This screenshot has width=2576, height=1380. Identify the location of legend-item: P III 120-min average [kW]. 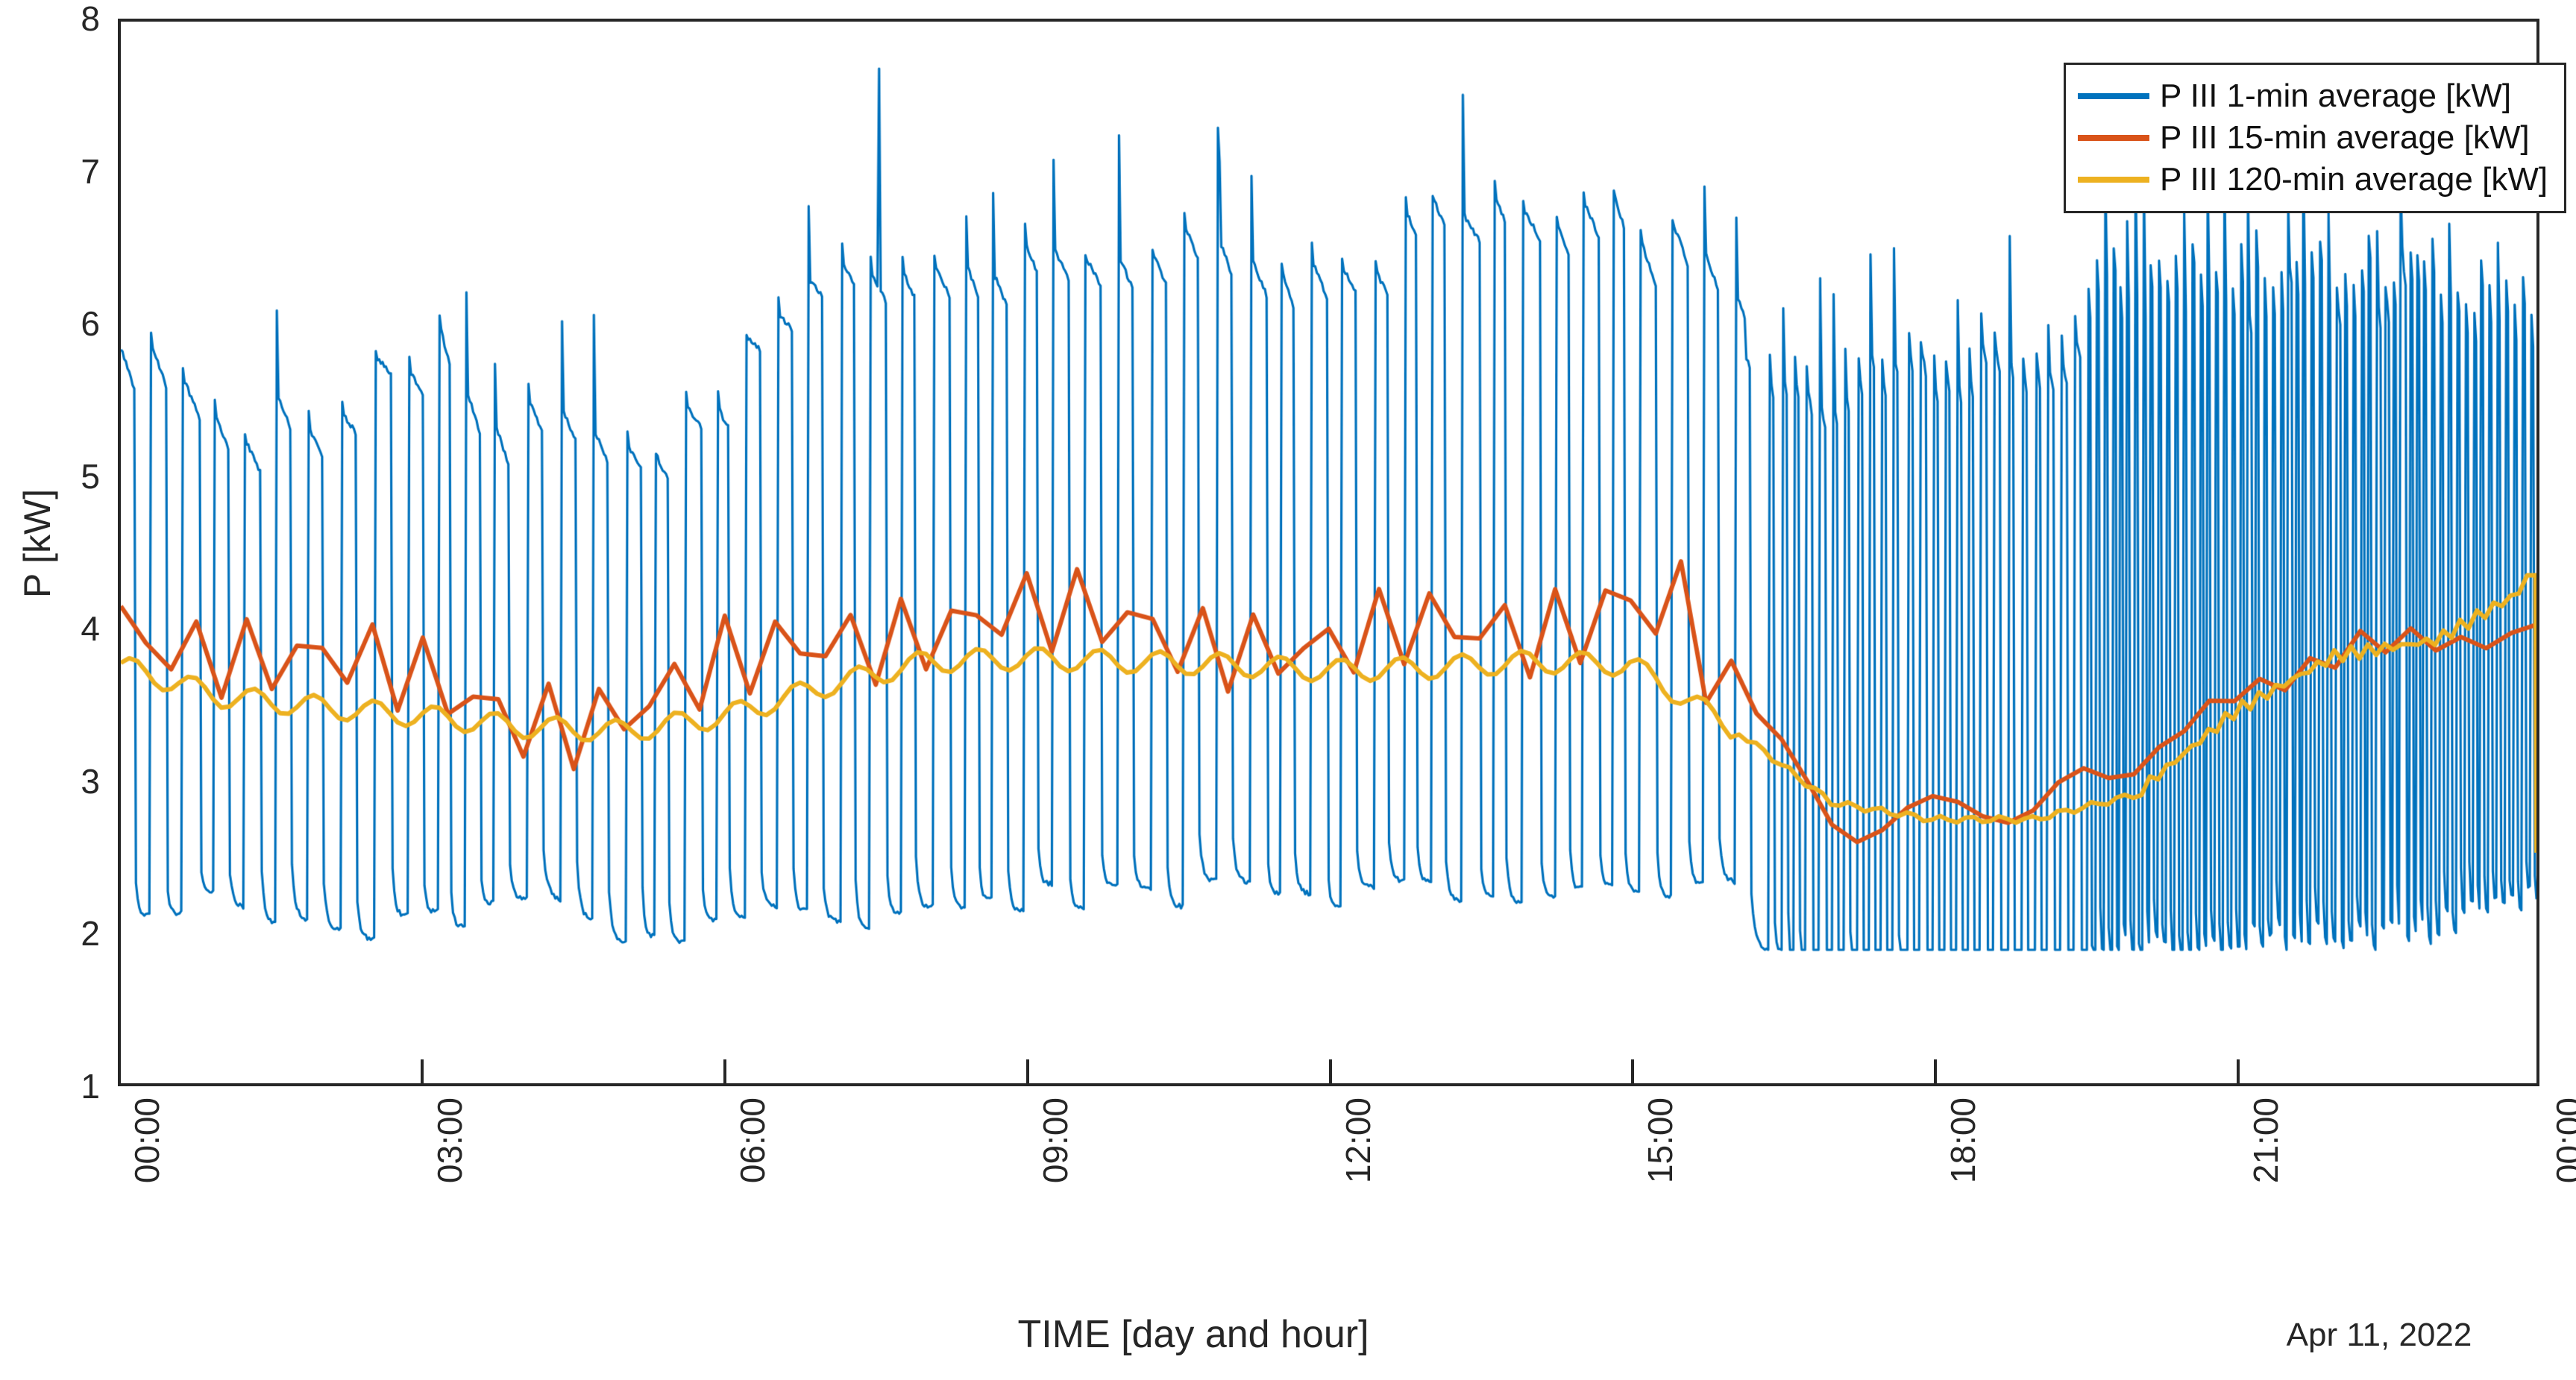
(2313, 180).